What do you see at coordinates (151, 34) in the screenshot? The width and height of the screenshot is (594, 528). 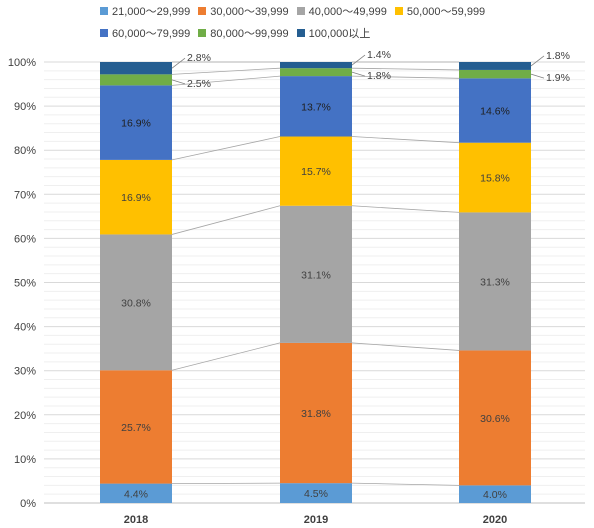 I see `legend-label: 60,000～79,999` at bounding box center [151, 34].